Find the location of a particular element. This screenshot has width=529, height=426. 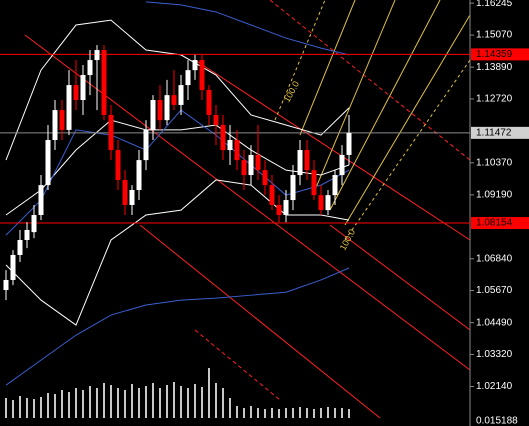

level-label: 1.14359 is located at coordinates (494, 54).